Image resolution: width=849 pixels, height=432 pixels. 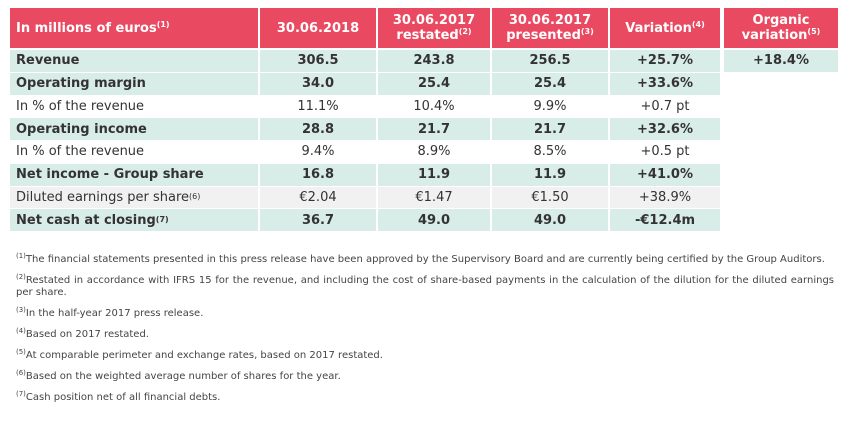 I want to click on footnote-mark: (3), so click(x=21, y=310).